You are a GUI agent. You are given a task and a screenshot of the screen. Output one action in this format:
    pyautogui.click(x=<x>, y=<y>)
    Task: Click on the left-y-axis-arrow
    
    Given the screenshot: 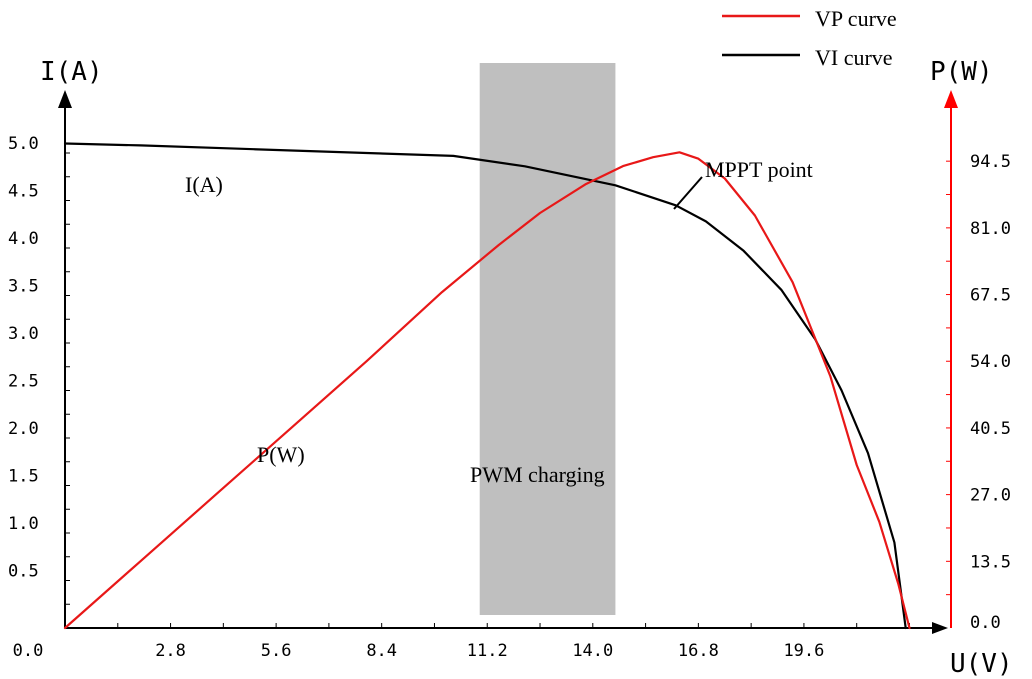 What is the action you would take?
    pyautogui.click(x=65, y=99)
    